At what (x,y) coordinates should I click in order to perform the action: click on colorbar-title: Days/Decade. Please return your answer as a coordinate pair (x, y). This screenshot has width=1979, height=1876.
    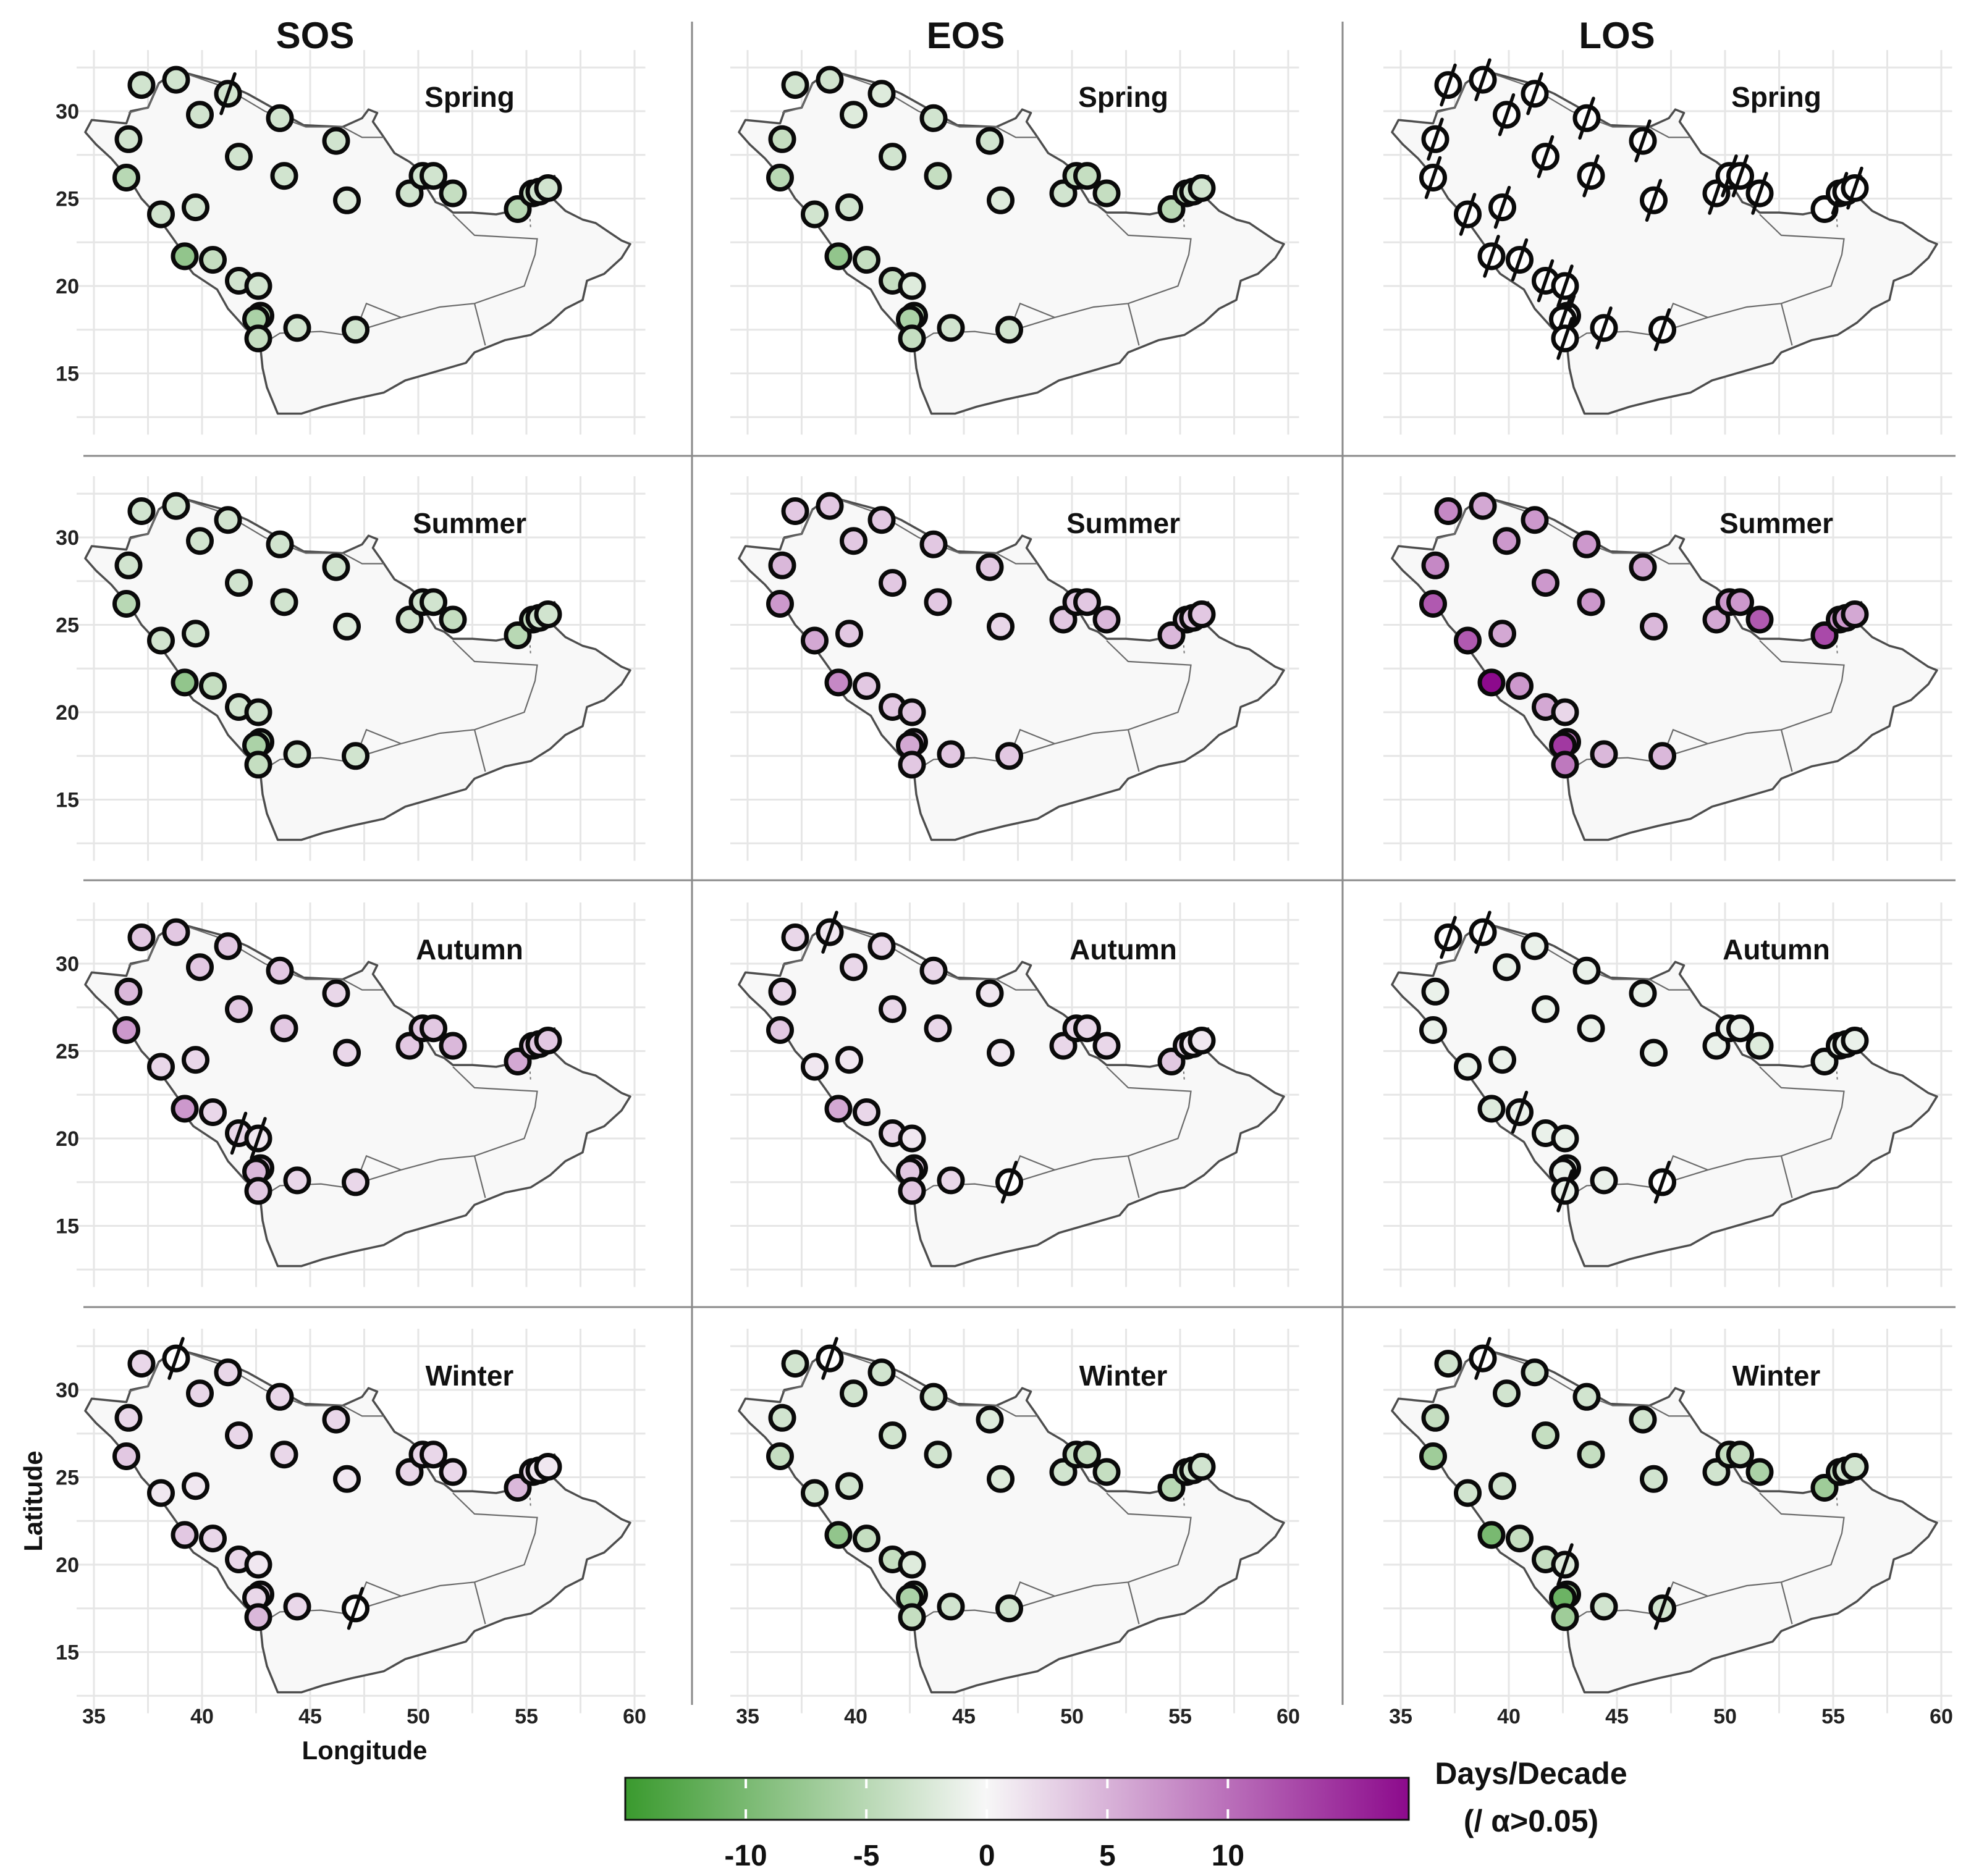
    Looking at the image, I should click on (1531, 1773).